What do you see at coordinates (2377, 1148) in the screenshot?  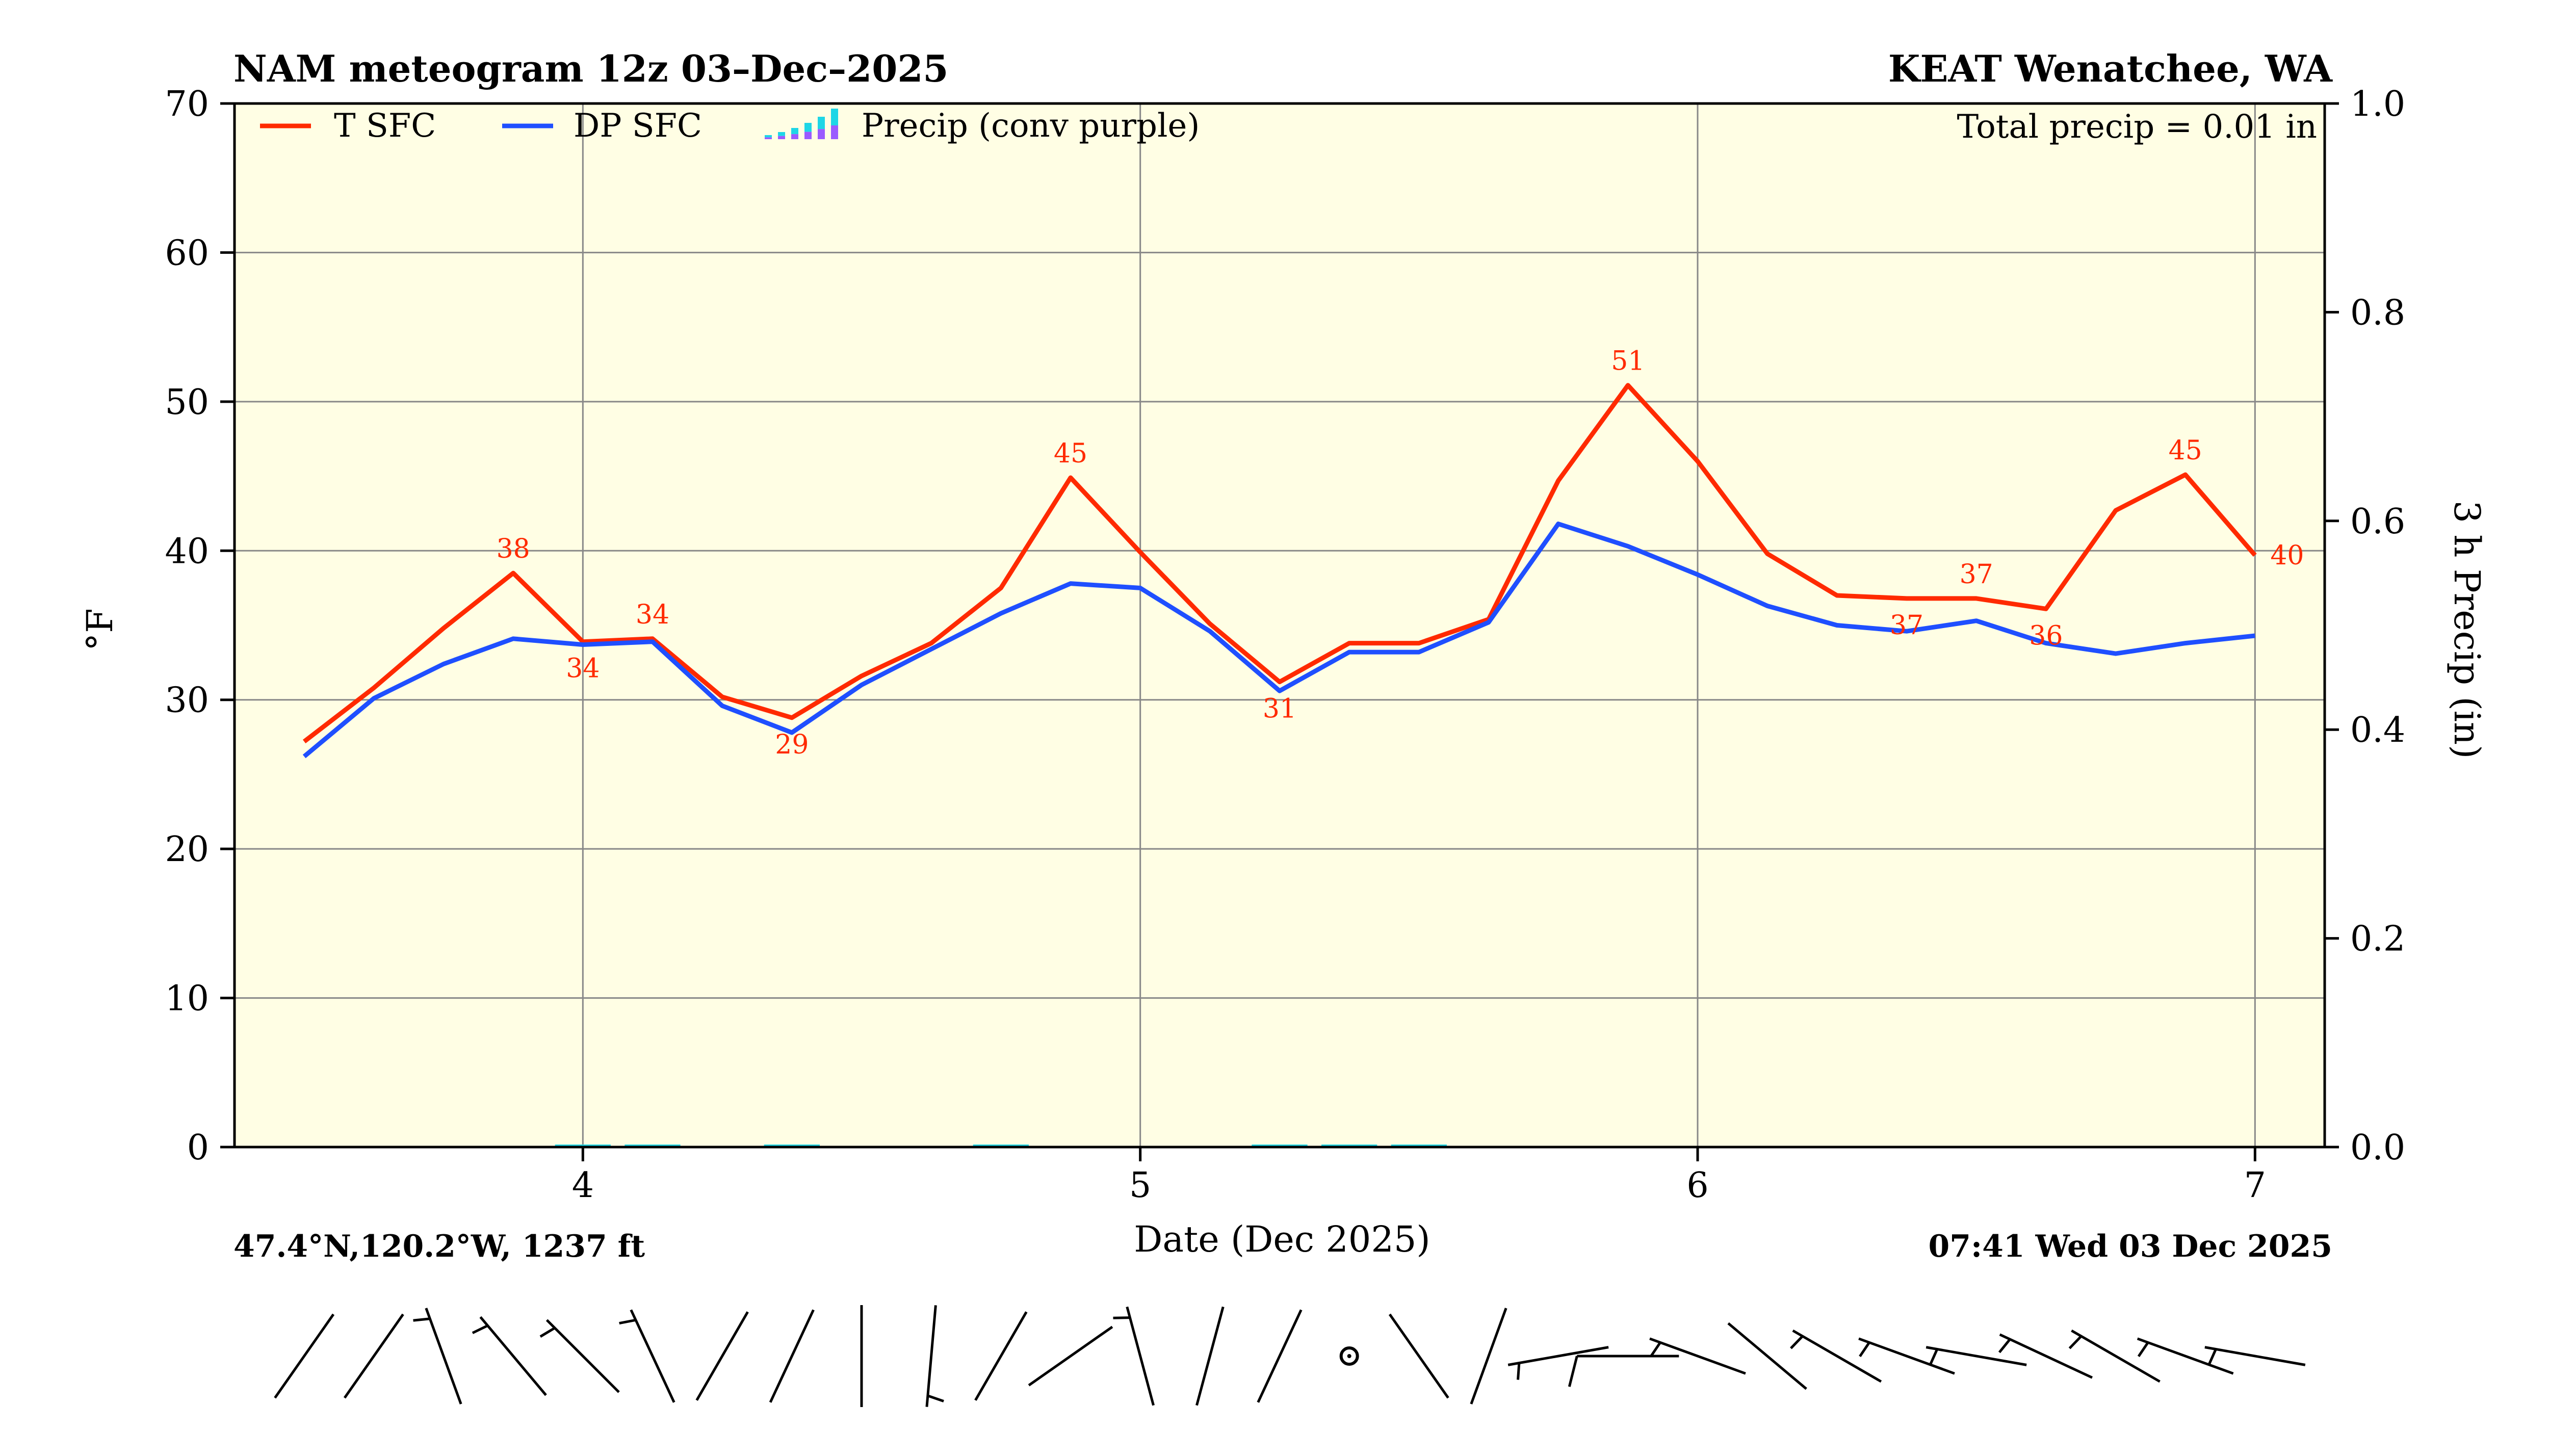 I see `y-right-tick-label: 0.0` at bounding box center [2377, 1148].